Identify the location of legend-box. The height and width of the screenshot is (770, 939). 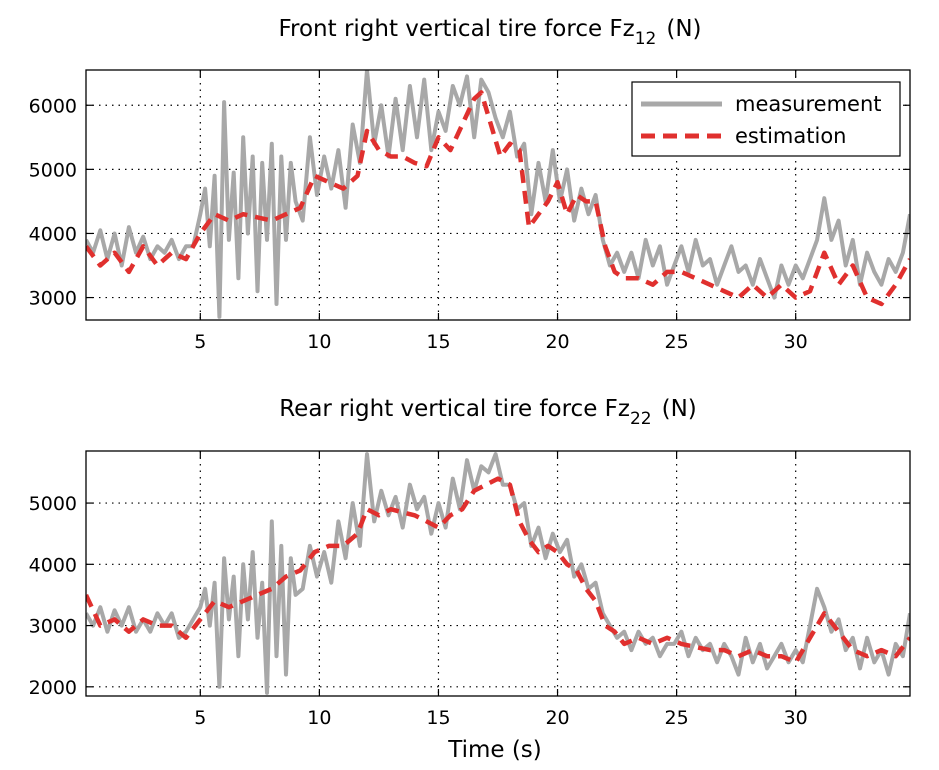
(766, 119).